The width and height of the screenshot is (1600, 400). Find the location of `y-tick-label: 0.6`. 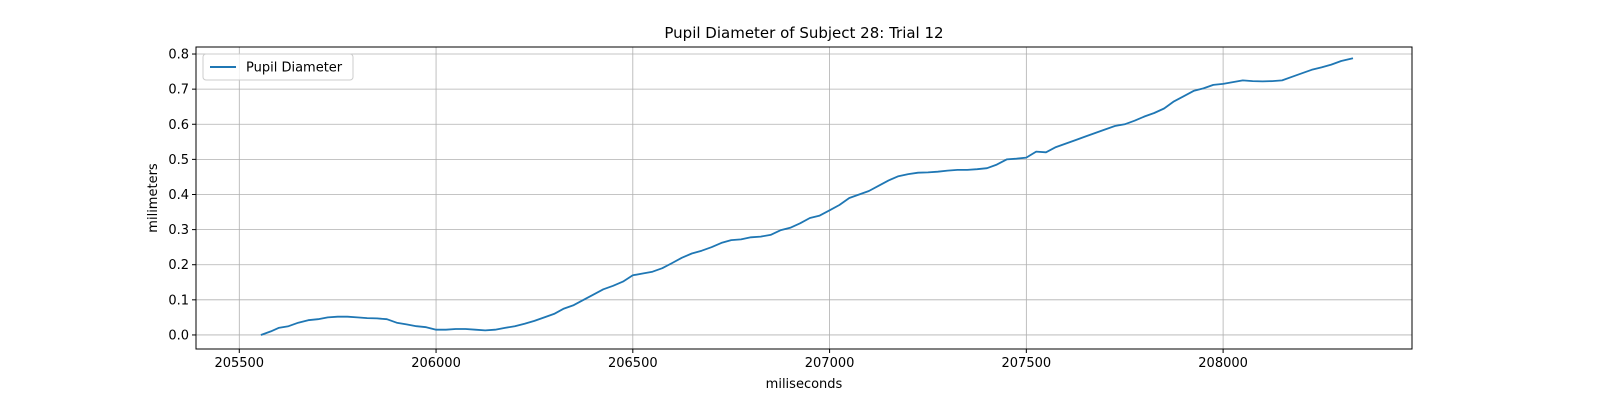

y-tick-label: 0.6 is located at coordinates (178, 125).